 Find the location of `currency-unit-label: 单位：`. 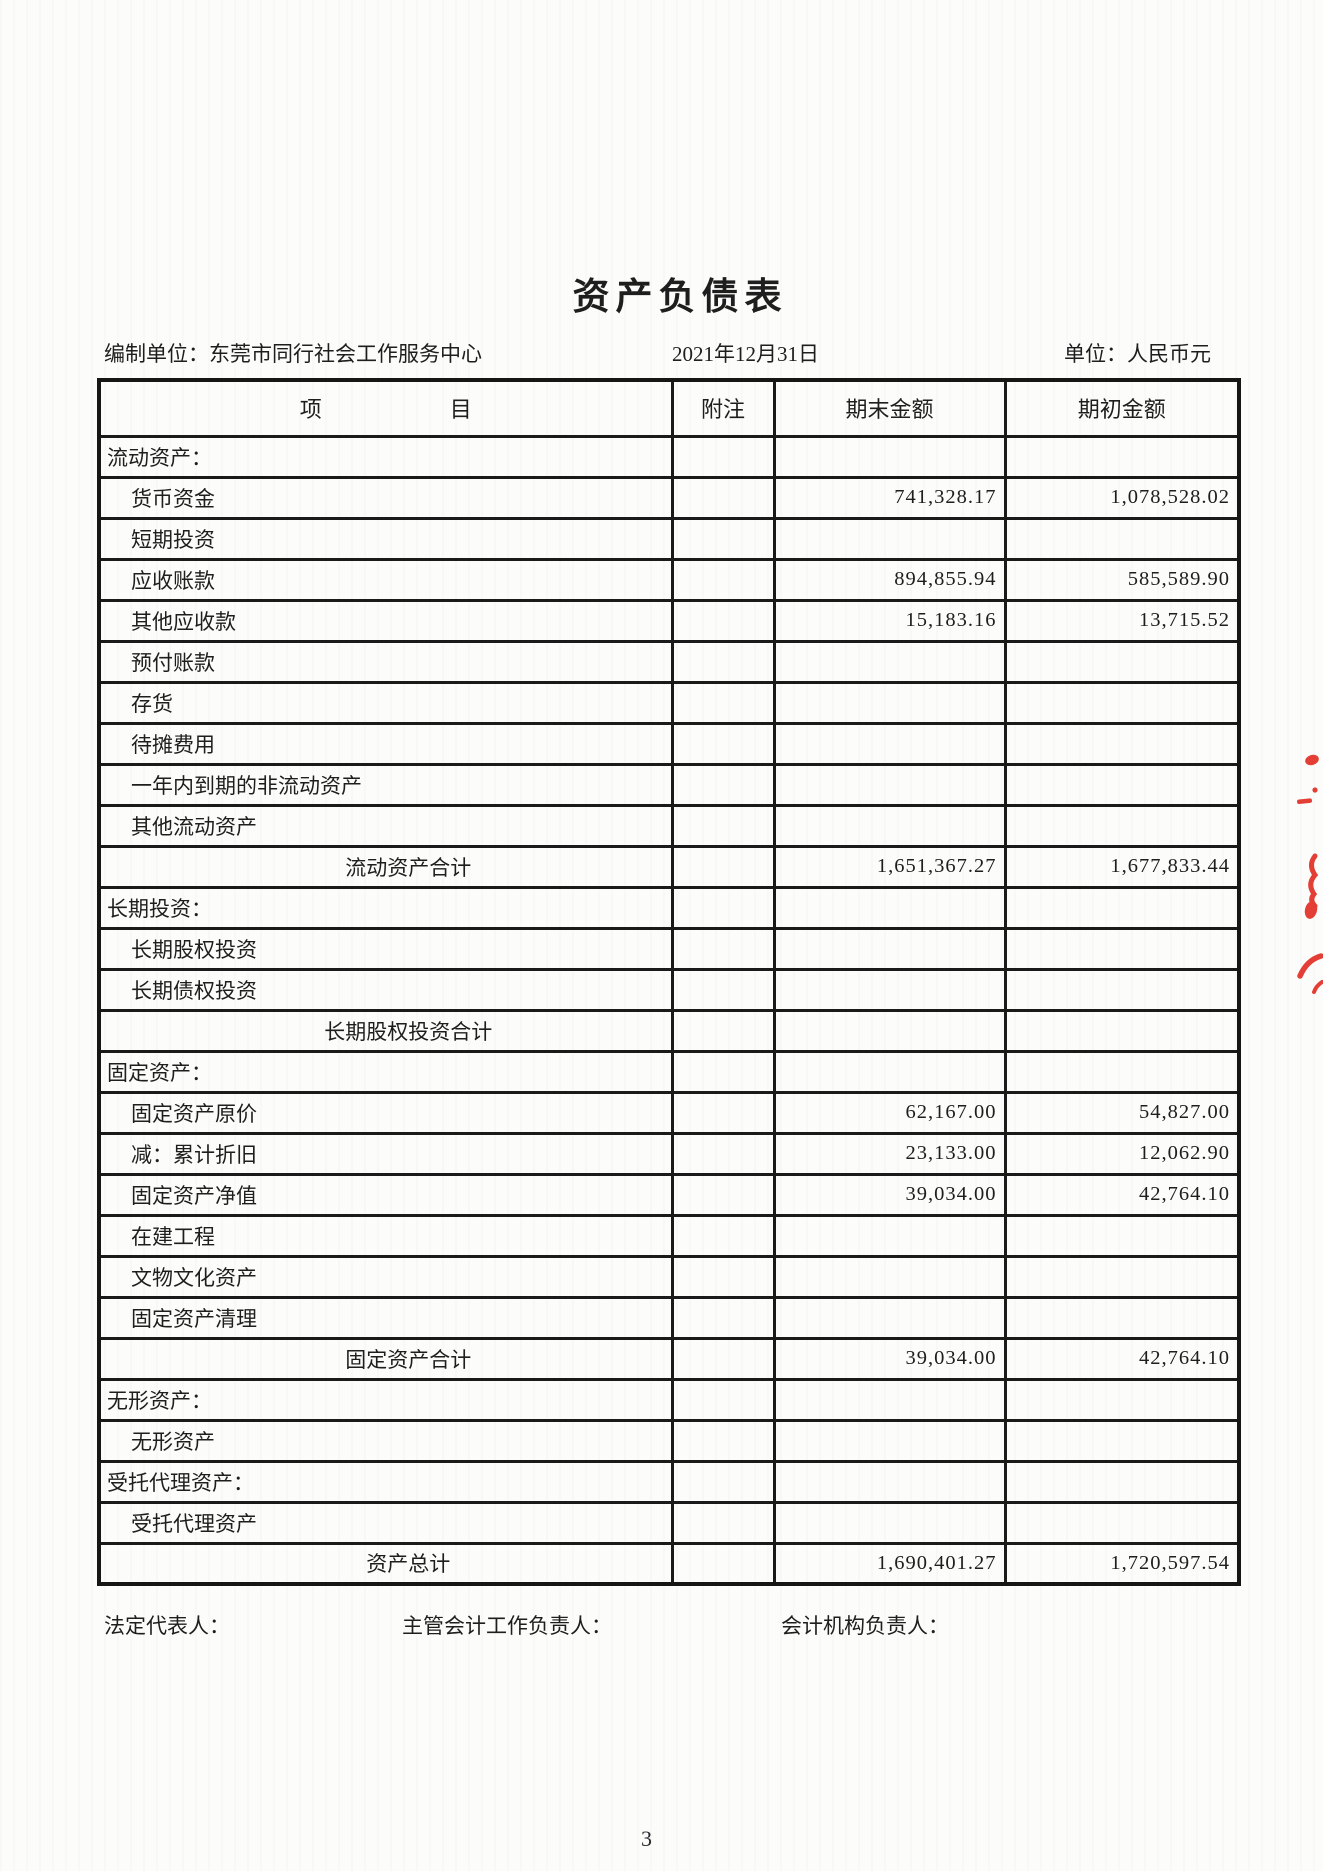

currency-unit-label: 单位： is located at coordinates (1095, 354).